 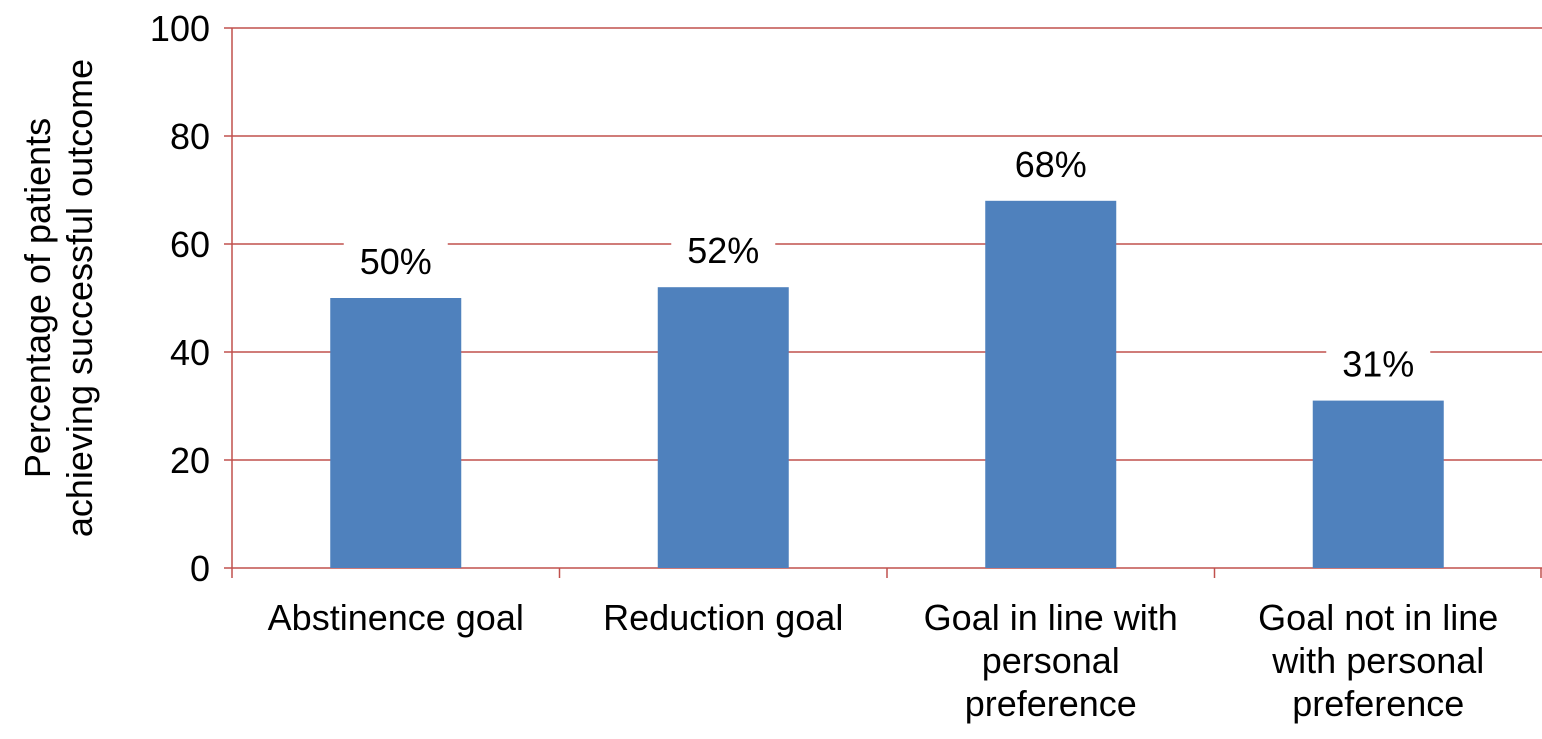 I want to click on data-label: 52%, so click(x=723, y=250).